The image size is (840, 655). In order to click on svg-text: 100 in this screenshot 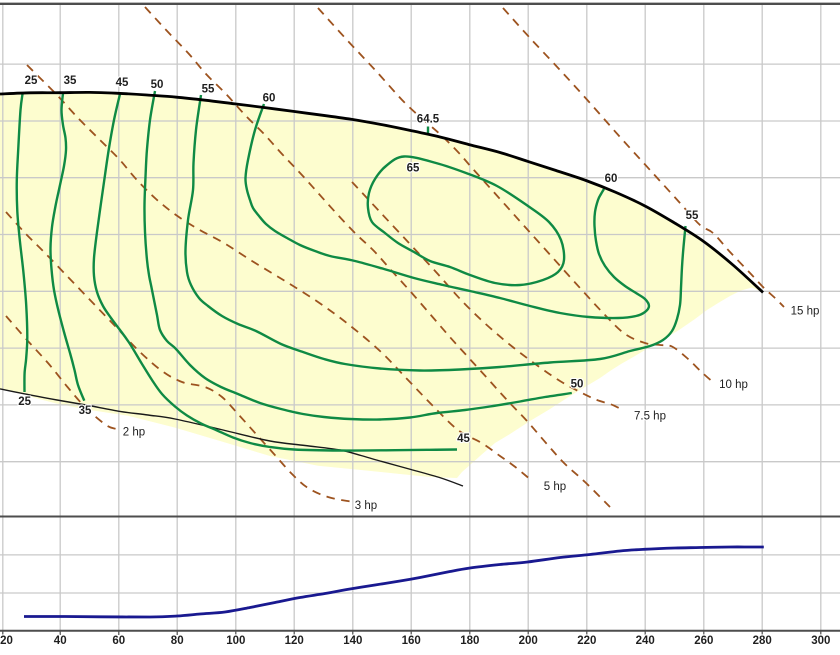, I will do `click(235, 641)`.